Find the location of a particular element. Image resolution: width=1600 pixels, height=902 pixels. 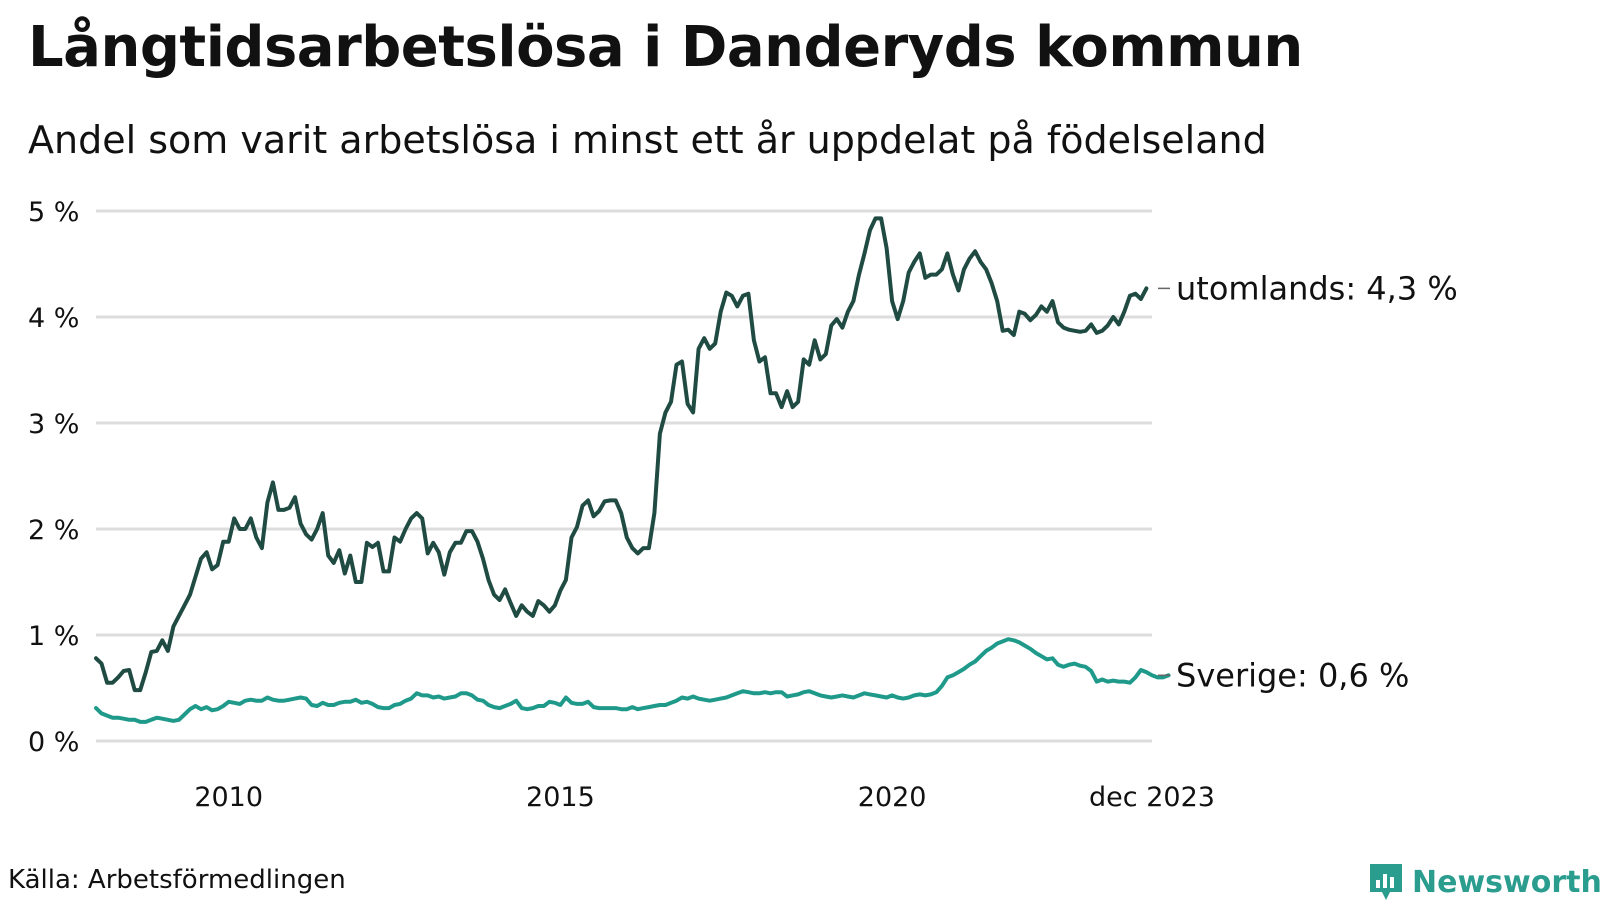

x-tick-label: 2020 is located at coordinates (892, 797).